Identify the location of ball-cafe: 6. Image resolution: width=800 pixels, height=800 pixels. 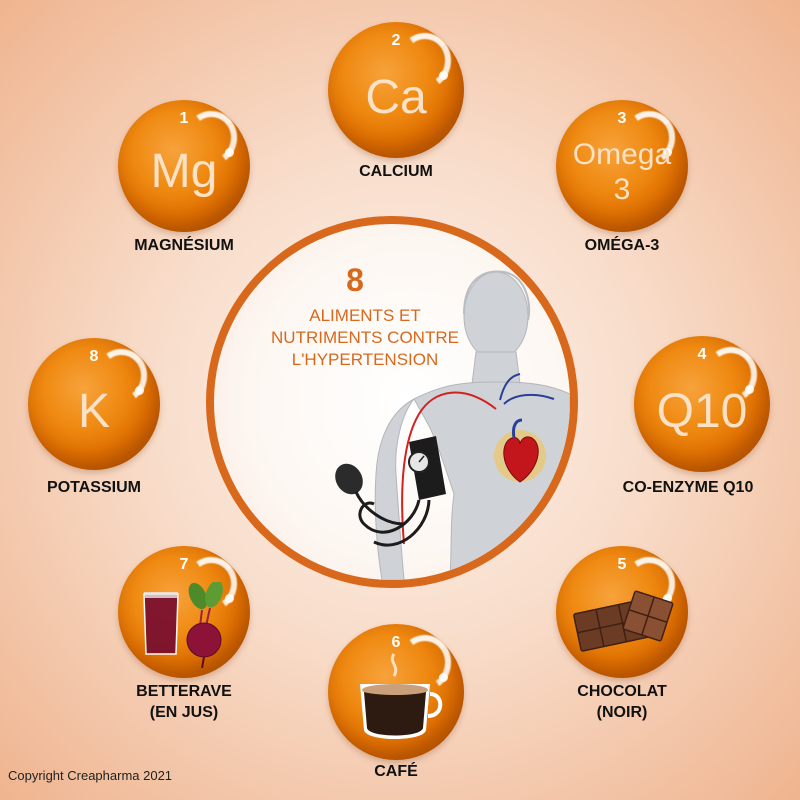
(396, 692).